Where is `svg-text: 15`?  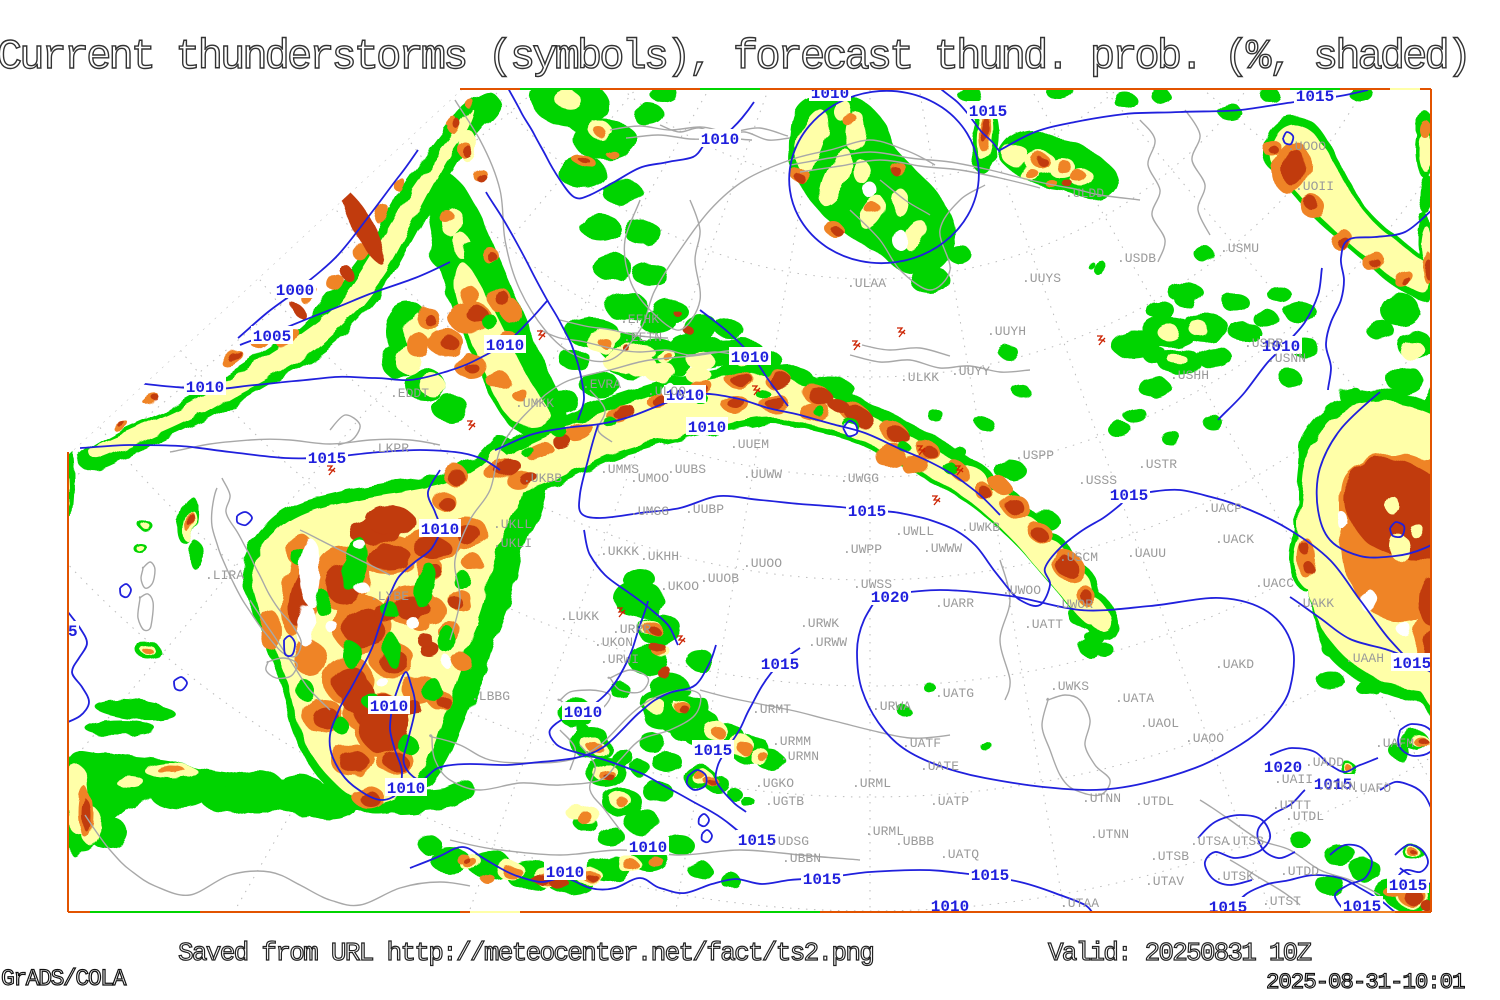
svg-text: 15 is located at coordinates (67, 632).